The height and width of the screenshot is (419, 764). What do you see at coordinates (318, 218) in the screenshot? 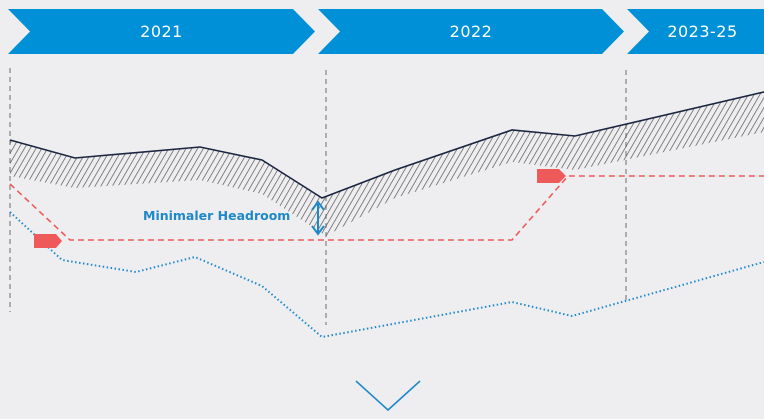
I see `double-arrow-vertical-icon` at bounding box center [318, 218].